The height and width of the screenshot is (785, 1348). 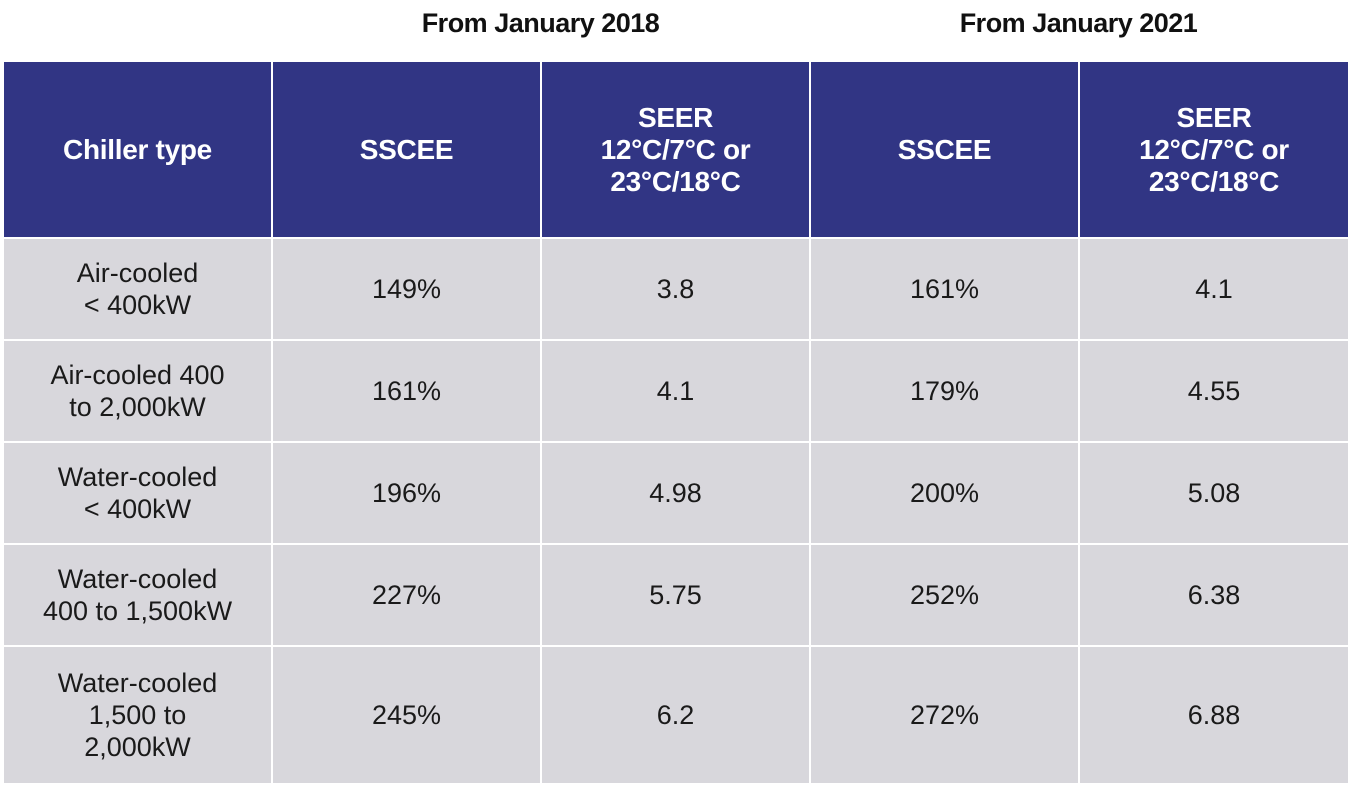 I want to click on cell-seer-2018: 4.1, so click(x=675, y=391).